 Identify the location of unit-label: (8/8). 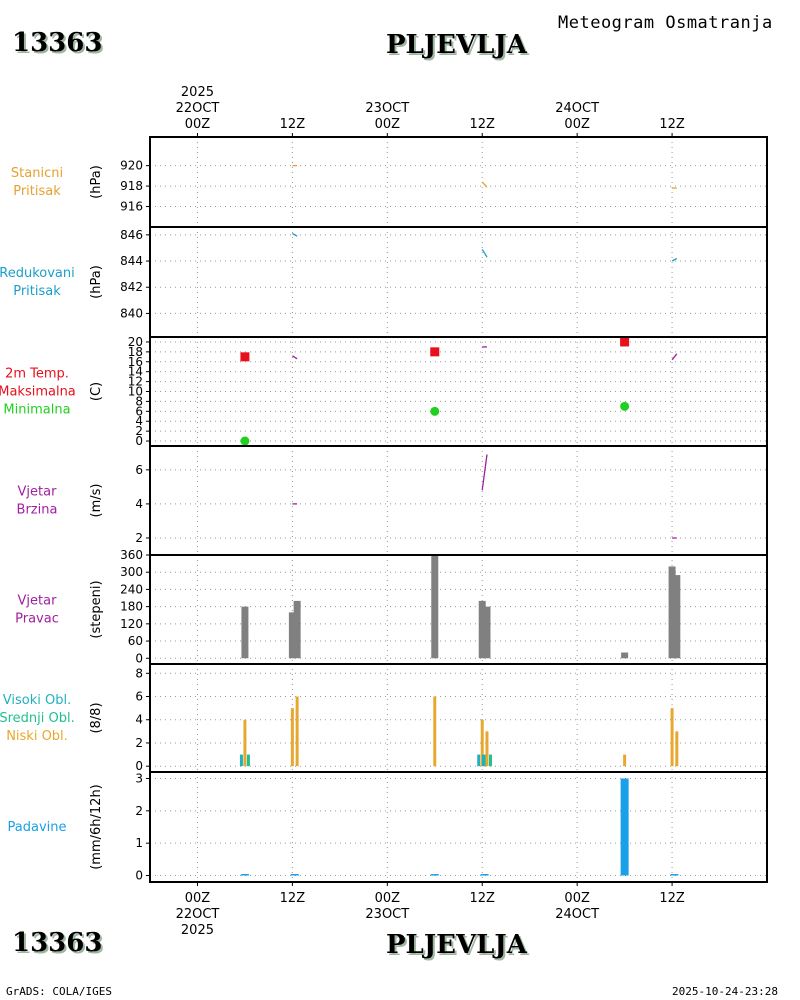
(96, 717).